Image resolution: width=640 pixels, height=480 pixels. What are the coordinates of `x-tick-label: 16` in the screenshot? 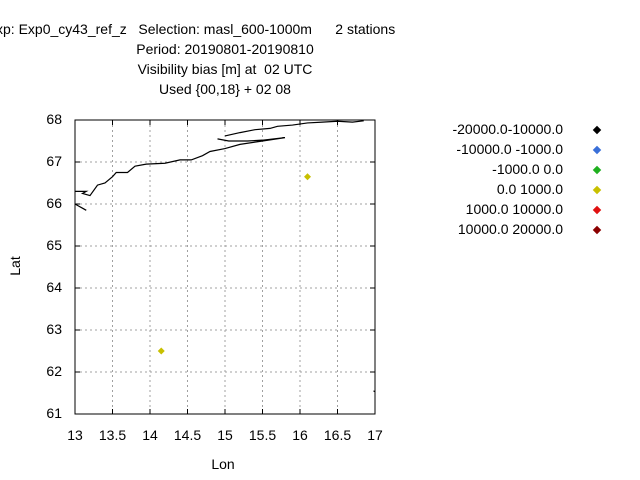 It's located at (300, 435).